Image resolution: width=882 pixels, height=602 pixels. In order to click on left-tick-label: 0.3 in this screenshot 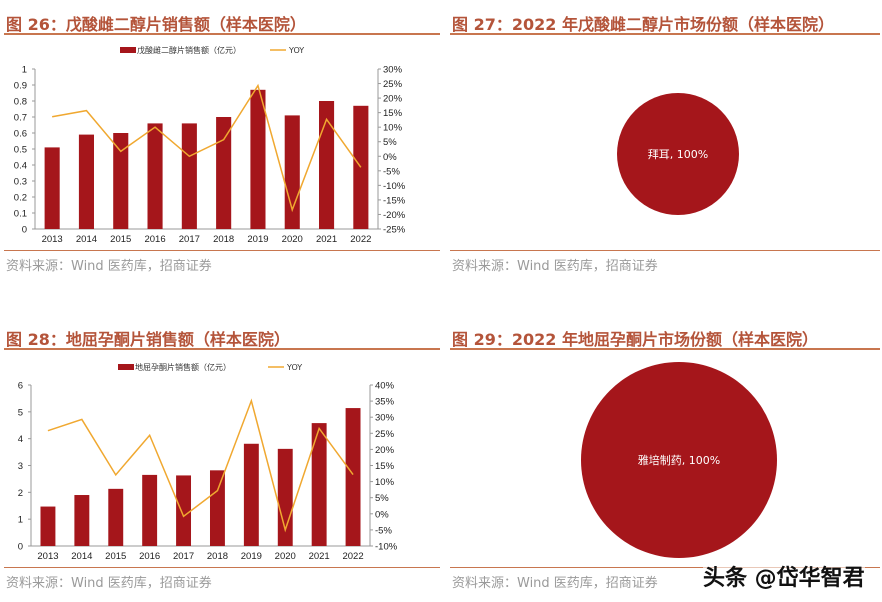, I will do `click(20, 182)`.